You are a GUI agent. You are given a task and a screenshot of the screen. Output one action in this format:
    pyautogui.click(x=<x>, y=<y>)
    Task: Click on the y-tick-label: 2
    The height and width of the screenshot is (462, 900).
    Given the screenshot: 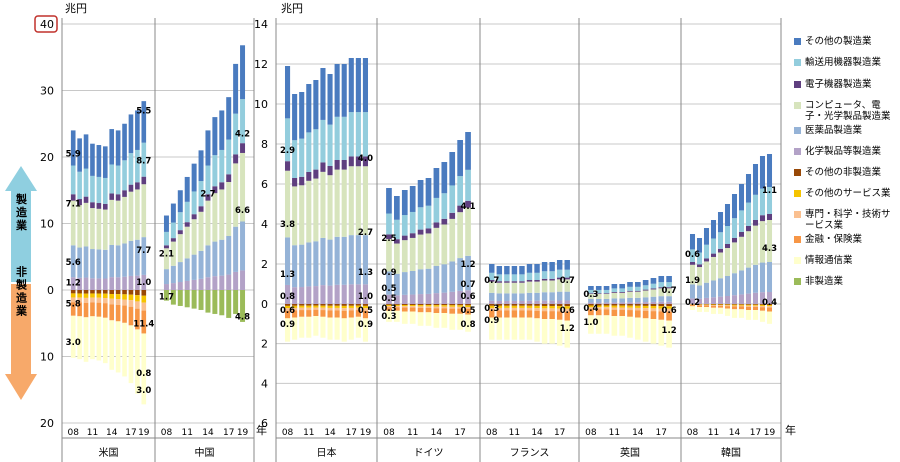 What is the action you would take?
    pyautogui.click(x=264, y=344)
    